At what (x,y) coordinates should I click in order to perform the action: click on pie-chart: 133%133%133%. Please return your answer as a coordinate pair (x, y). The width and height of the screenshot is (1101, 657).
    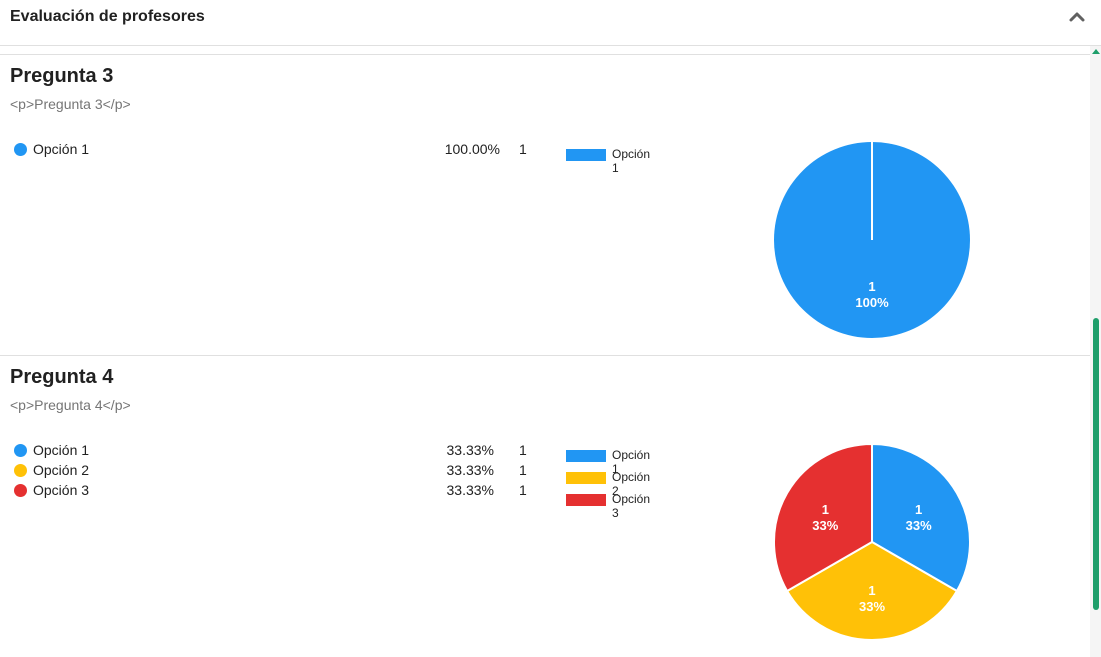
    Looking at the image, I should click on (872, 541).